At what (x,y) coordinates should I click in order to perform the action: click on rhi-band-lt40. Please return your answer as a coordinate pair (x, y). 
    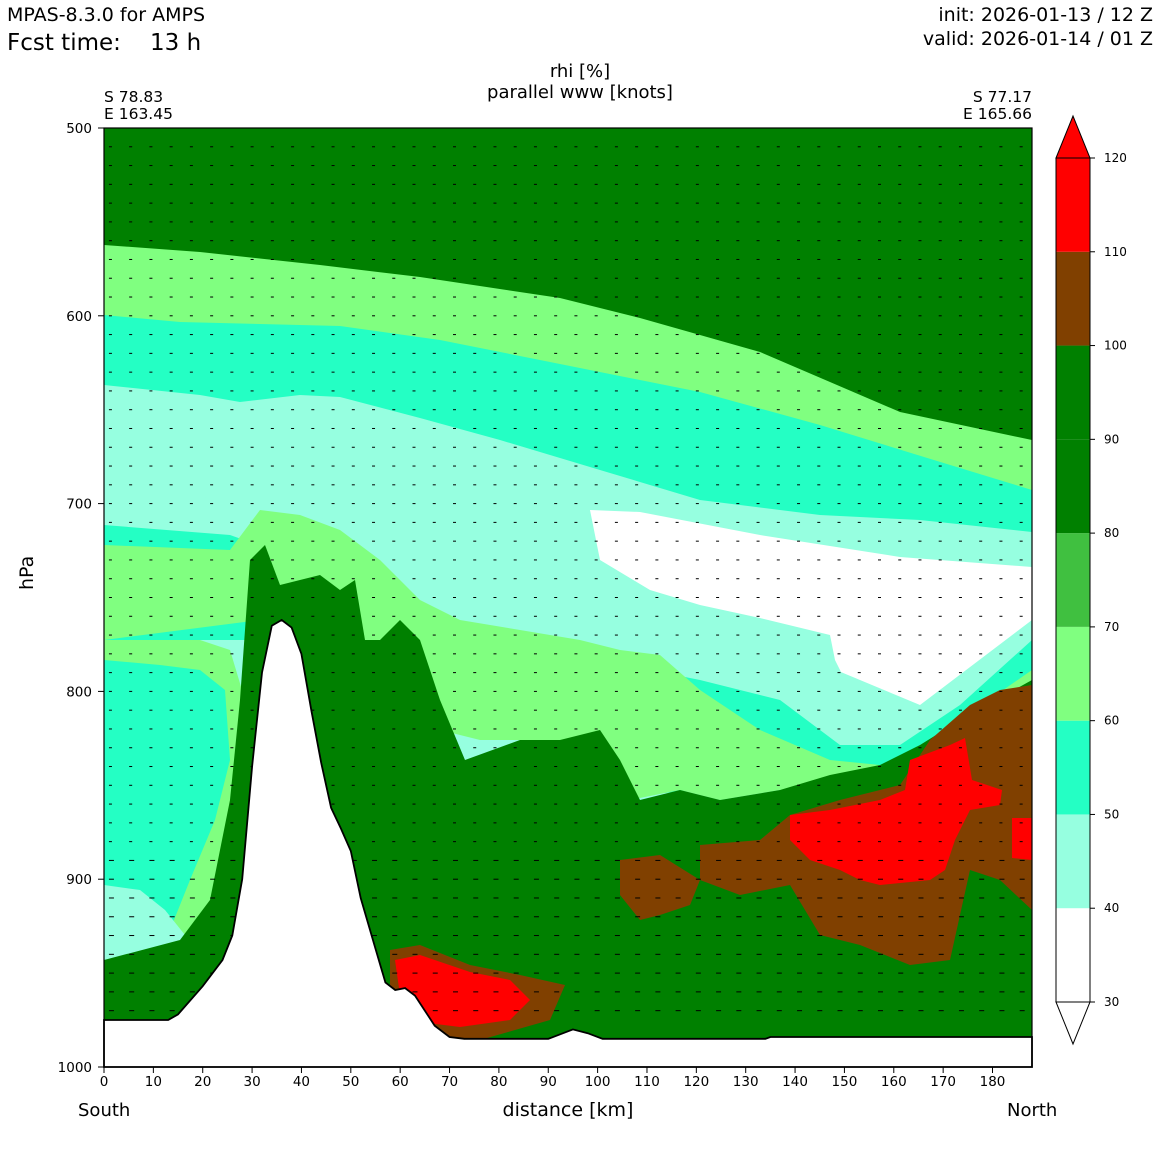
    Looking at the image, I should click on (811, 620).